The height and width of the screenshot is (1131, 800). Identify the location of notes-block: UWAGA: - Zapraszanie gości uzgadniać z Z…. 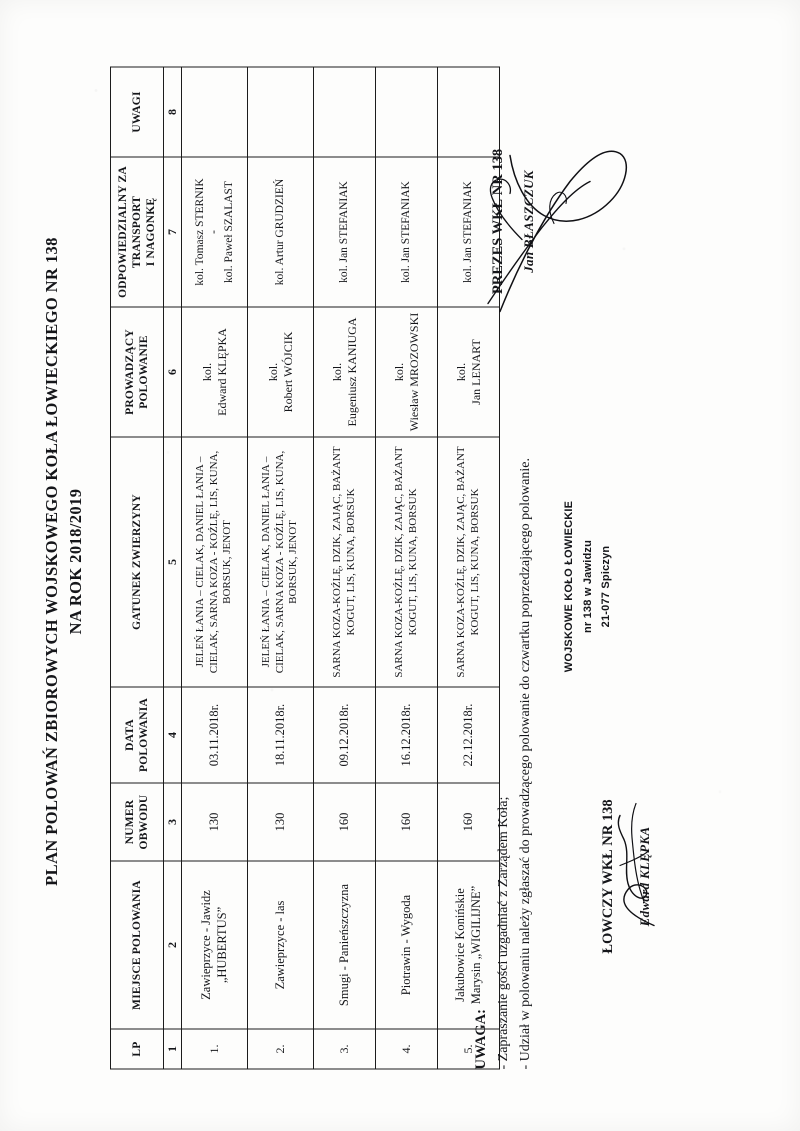
(503, 749).